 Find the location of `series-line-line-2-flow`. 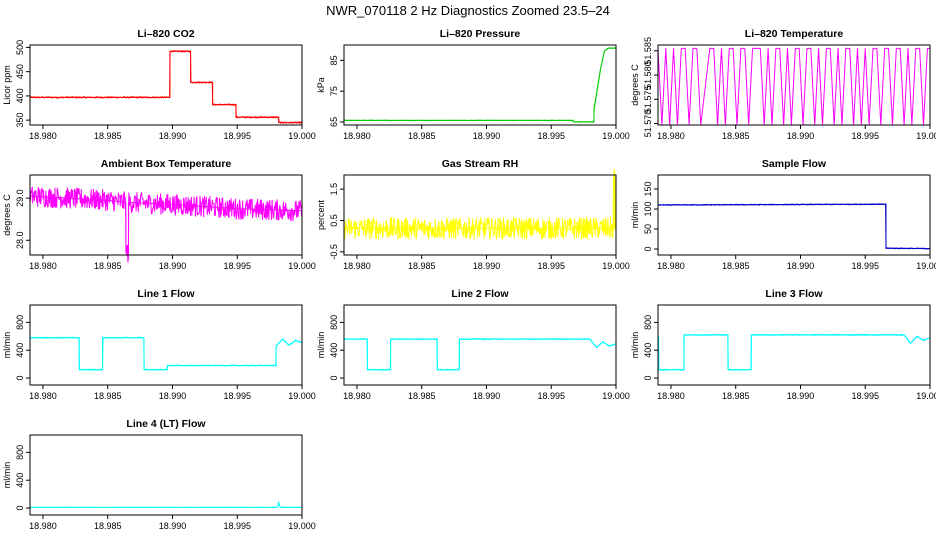

series-line-line-2-flow is located at coordinates (480, 354).